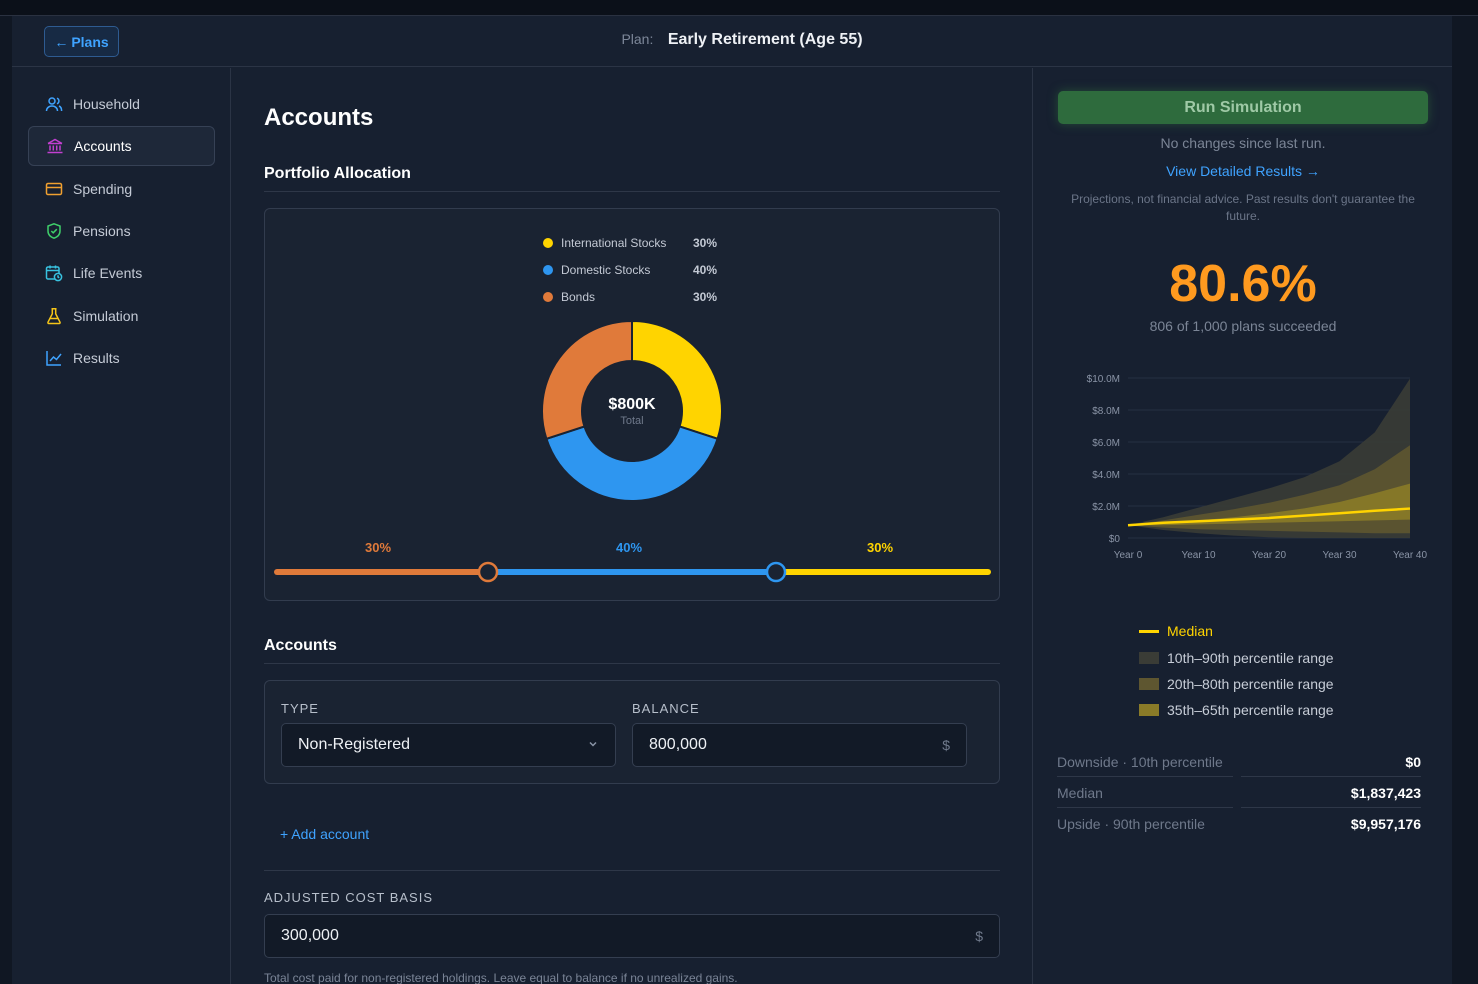 Image resolution: width=1478 pixels, height=984 pixels. I want to click on donut-slice-domestic-stocks, so click(632, 463).